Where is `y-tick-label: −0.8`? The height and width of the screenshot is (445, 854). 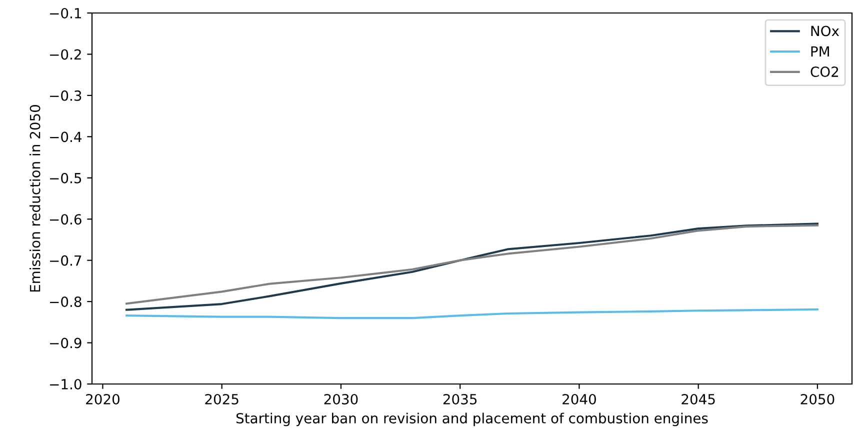
y-tick-label: −0.8 is located at coordinates (66, 302).